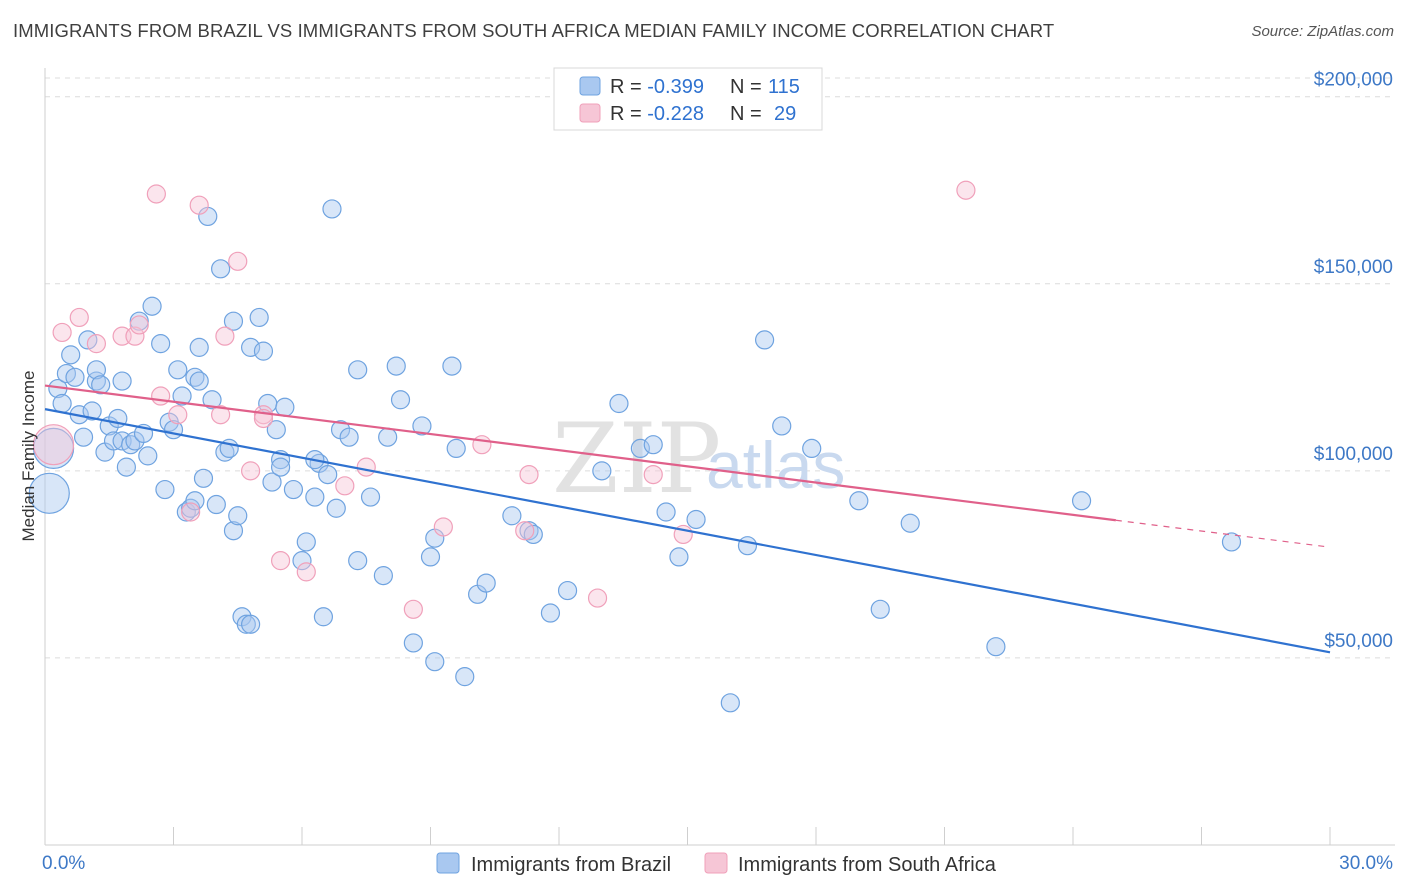 Image resolution: width=1406 pixels, height=892 pixels. I want to click on legend-n-label-south-africa: N =, so click(746, 114).